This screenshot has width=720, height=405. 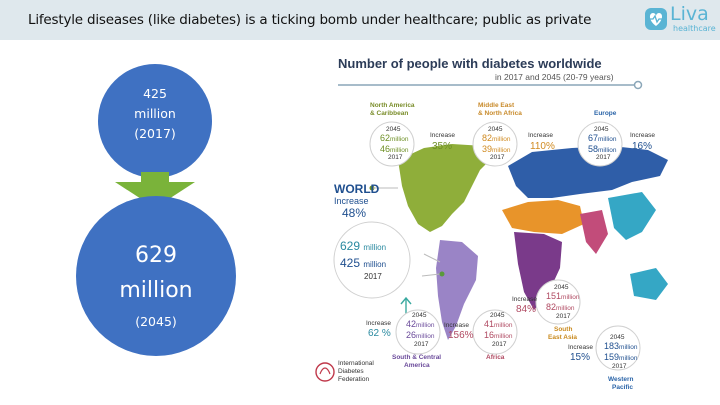 What do you see at coordinates (442, 146) in the screenshot?
I see `north-america-increase-pct: 35%` at bounding box center [442, 146].